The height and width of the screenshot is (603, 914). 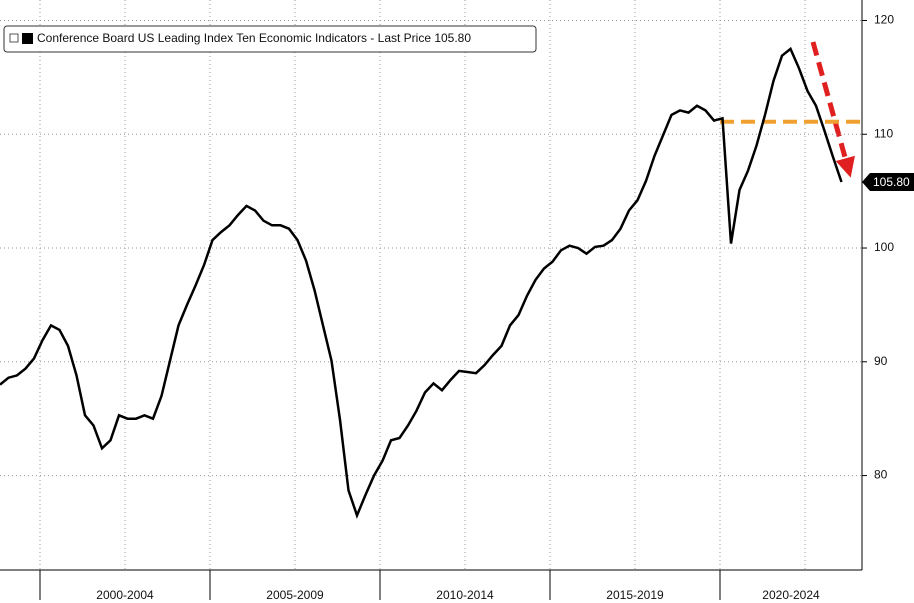 What do you see at coordinates (832, 109) in the screenshot?
I see `trend-arrow` at bounding box center [832, 109].